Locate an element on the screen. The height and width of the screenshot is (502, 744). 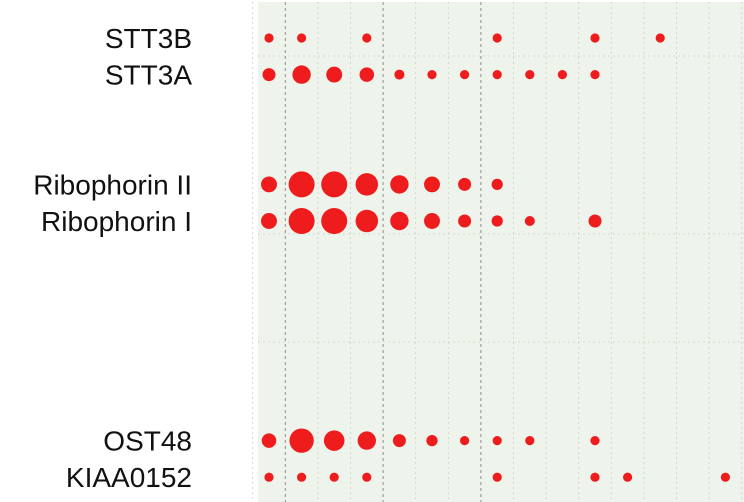
row-label: KIAA0152 is located at coordinates (129, 477).